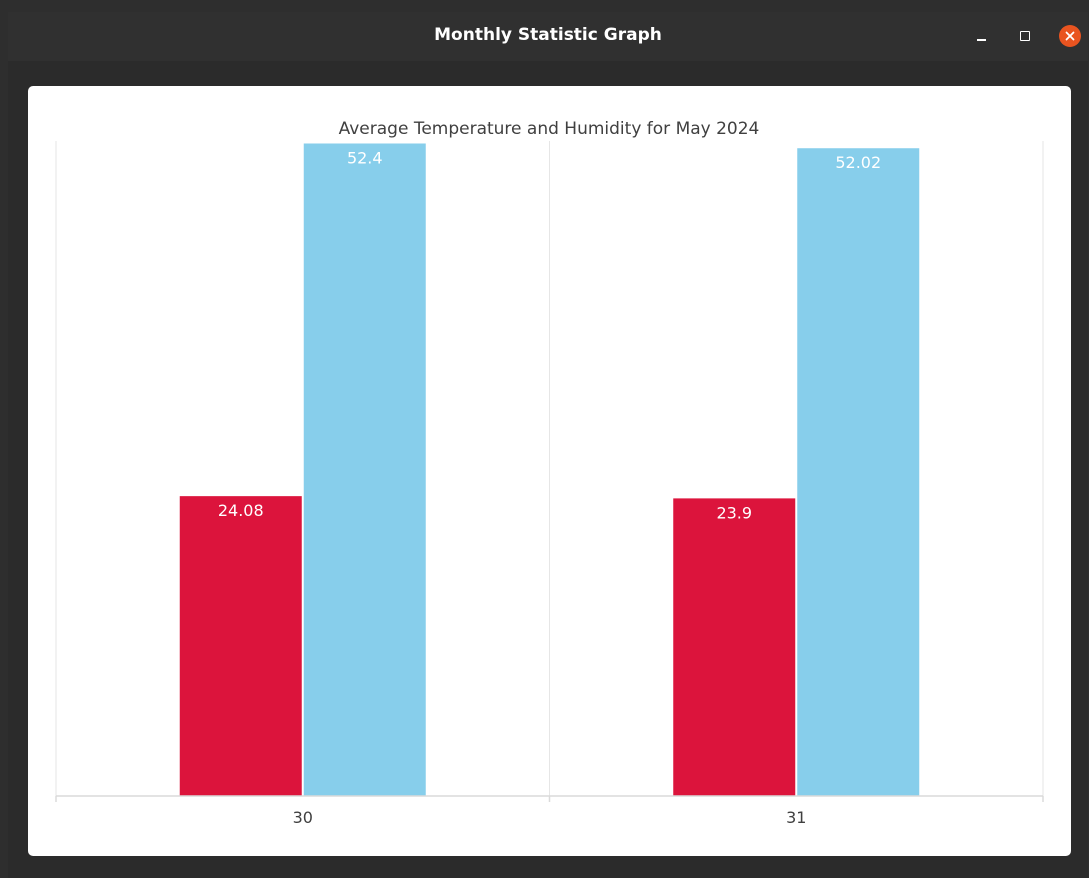  What do you see at coordinates (241, 510) in the screenshot?
I see `bar-value-label: 24.08` at bounding box center [241, 510].